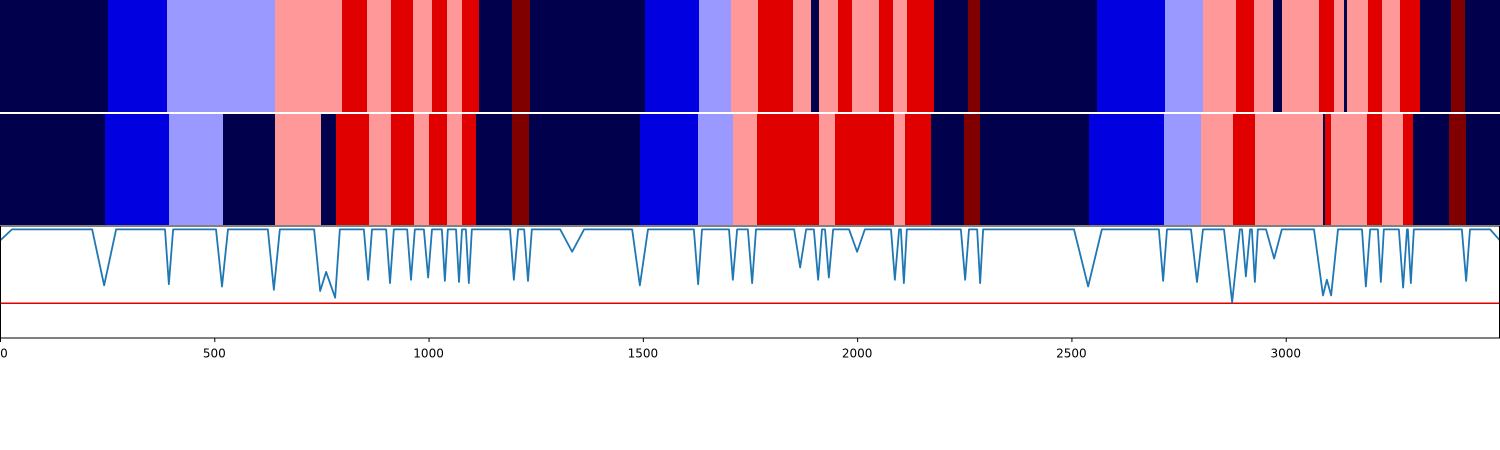  What do you see at coordinates (428, 354) in the screenshot?
I see `x-tick-label: 1000` at bounding box center [428, 354].